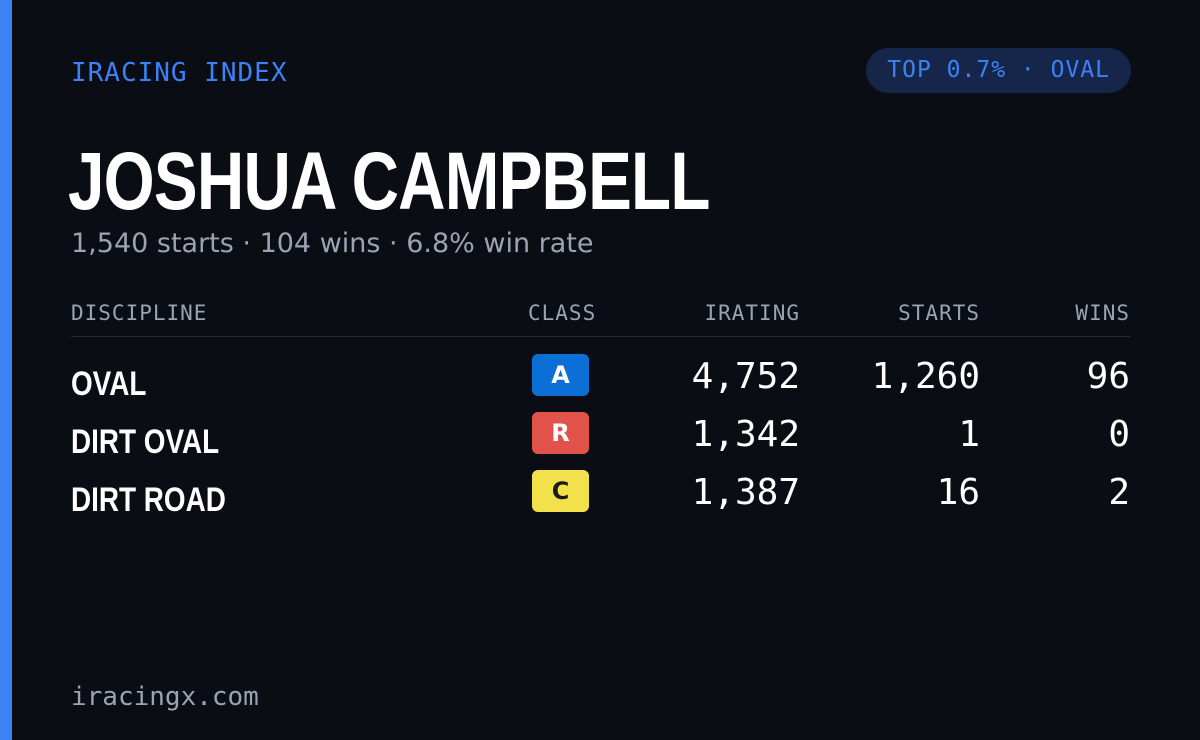  I want to click on discipline-name: DIRT ROAD, so click(148, 500).